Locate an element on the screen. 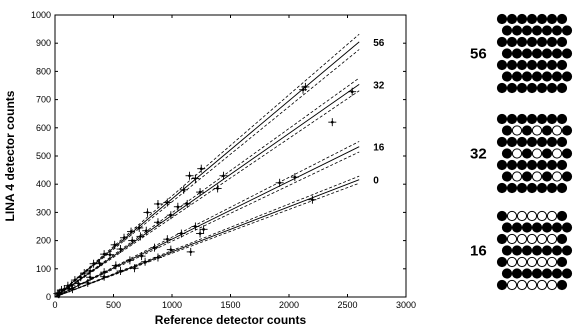 The width and height of the screenshot is (577, 327). y-tick-label: 100 is located at coordinates (43, 269).